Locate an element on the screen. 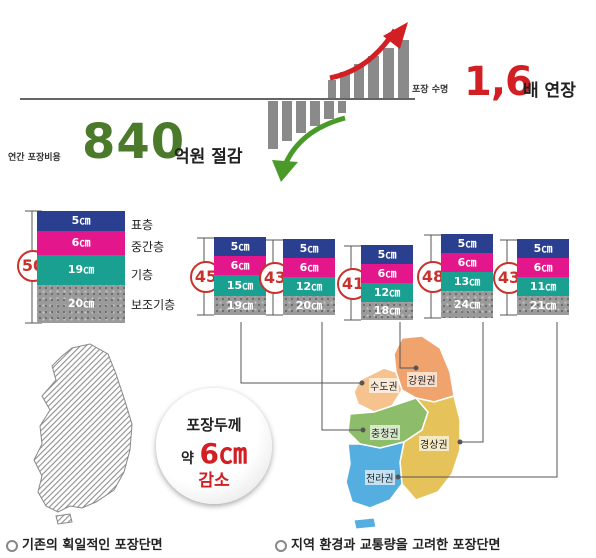 The image size is (596, 558). up-arrow-head-icon is located at coordinates (395, 35).